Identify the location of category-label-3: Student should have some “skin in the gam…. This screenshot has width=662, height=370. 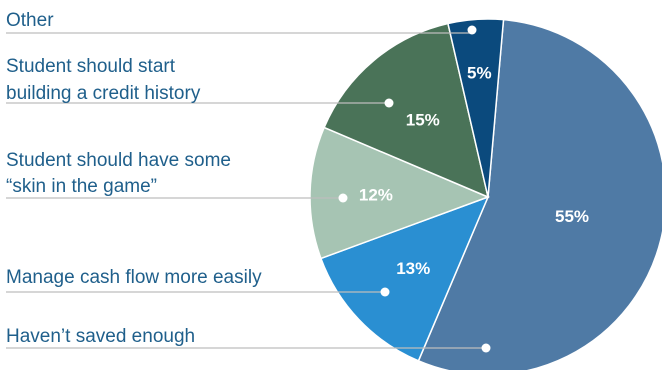
(118, 173).